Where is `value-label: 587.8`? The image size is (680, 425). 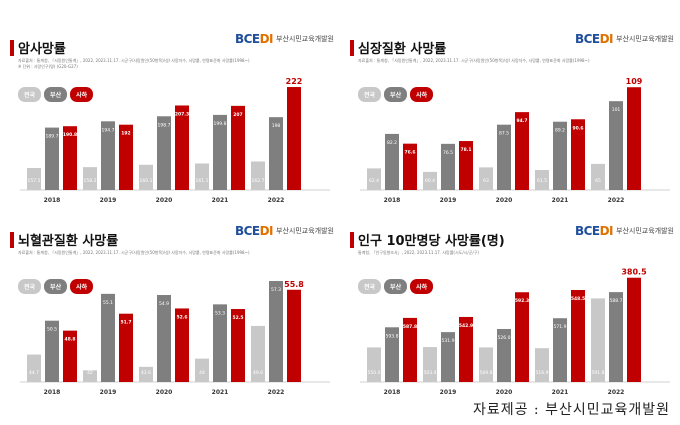 value-label: 587.8 is located at coordinates (410, 327).